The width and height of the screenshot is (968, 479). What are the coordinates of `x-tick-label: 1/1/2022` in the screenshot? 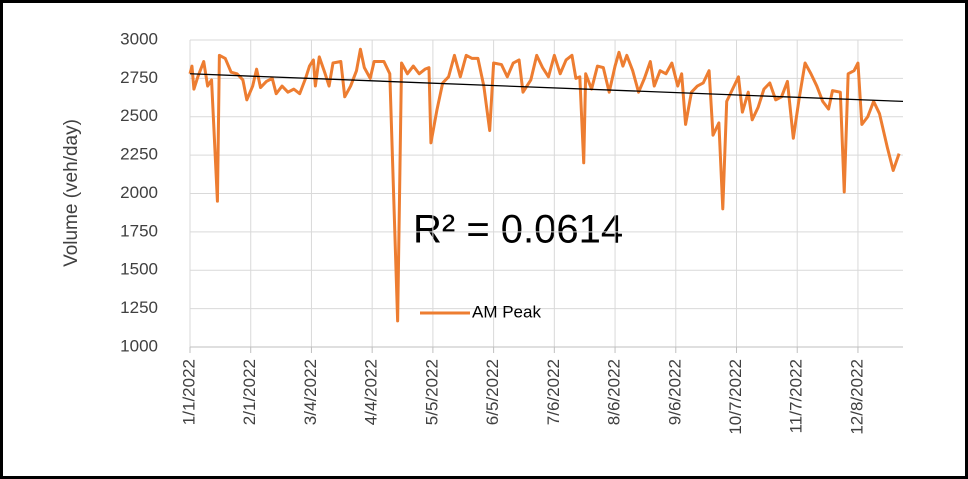 It's located at (188, 392).